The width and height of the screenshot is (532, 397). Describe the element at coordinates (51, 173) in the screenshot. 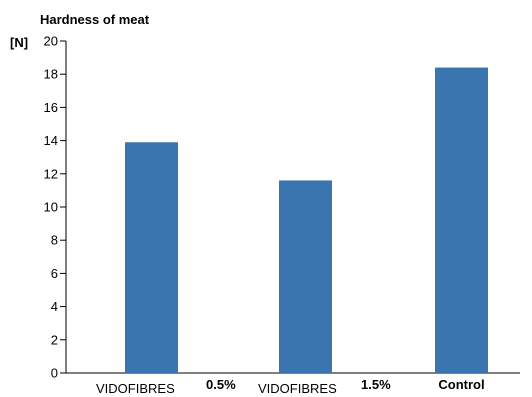

I see `y-tick-label: 12` at that location.